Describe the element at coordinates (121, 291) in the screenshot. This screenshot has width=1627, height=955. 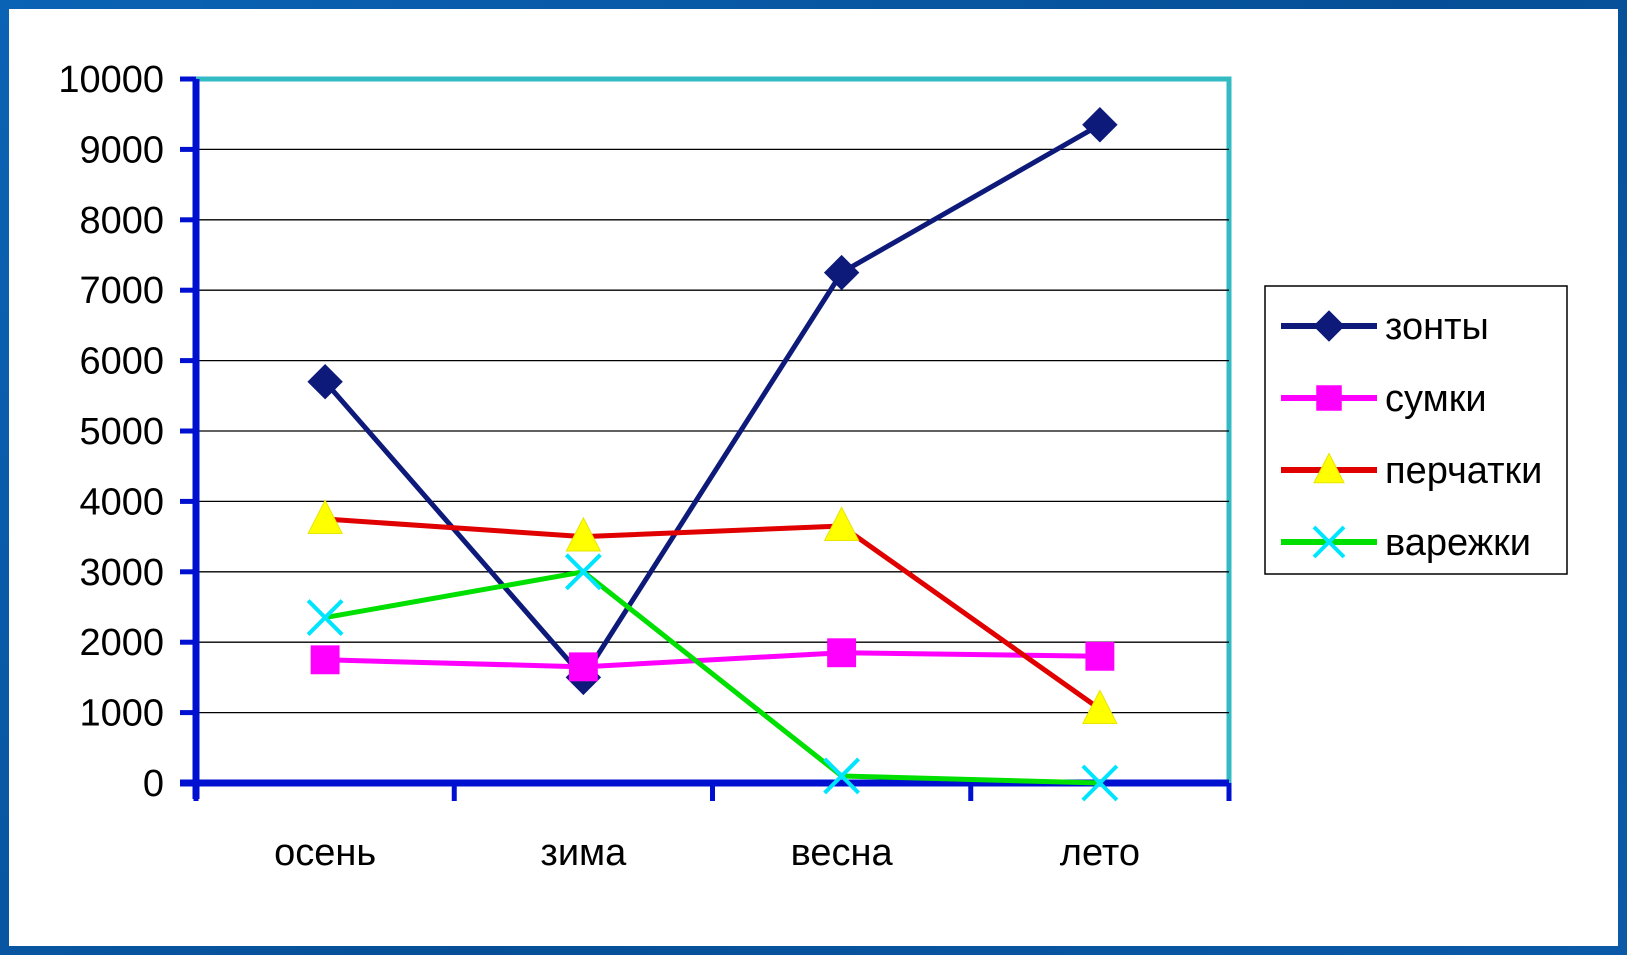
I see `y-tick-label: 7000` at that location.